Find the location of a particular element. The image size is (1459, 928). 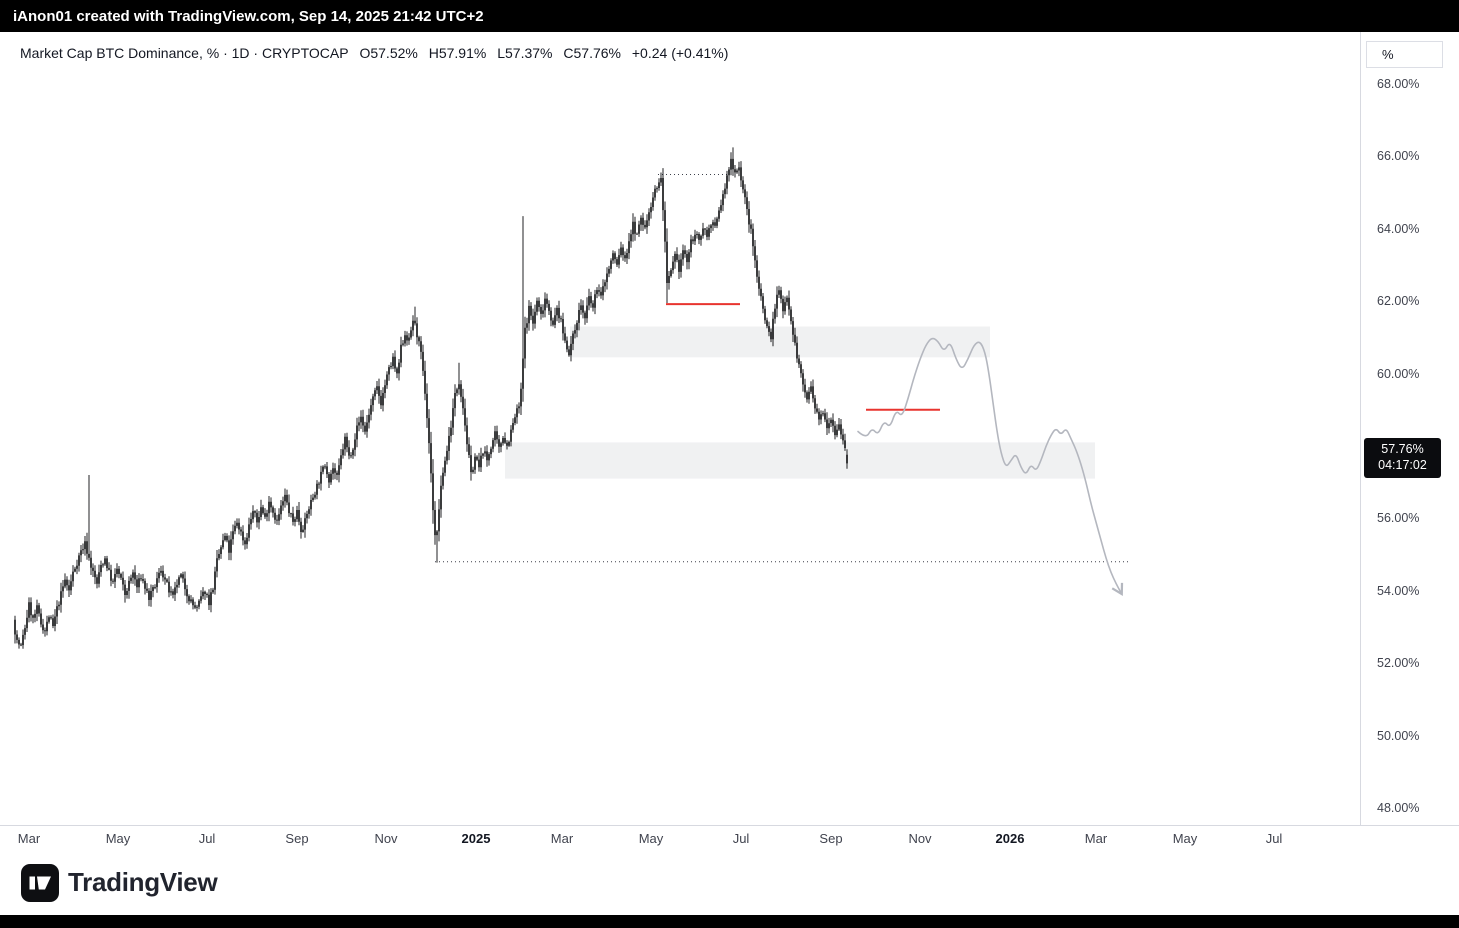

price-axis-label: 60.00% is located at coordinates (1398, 373).